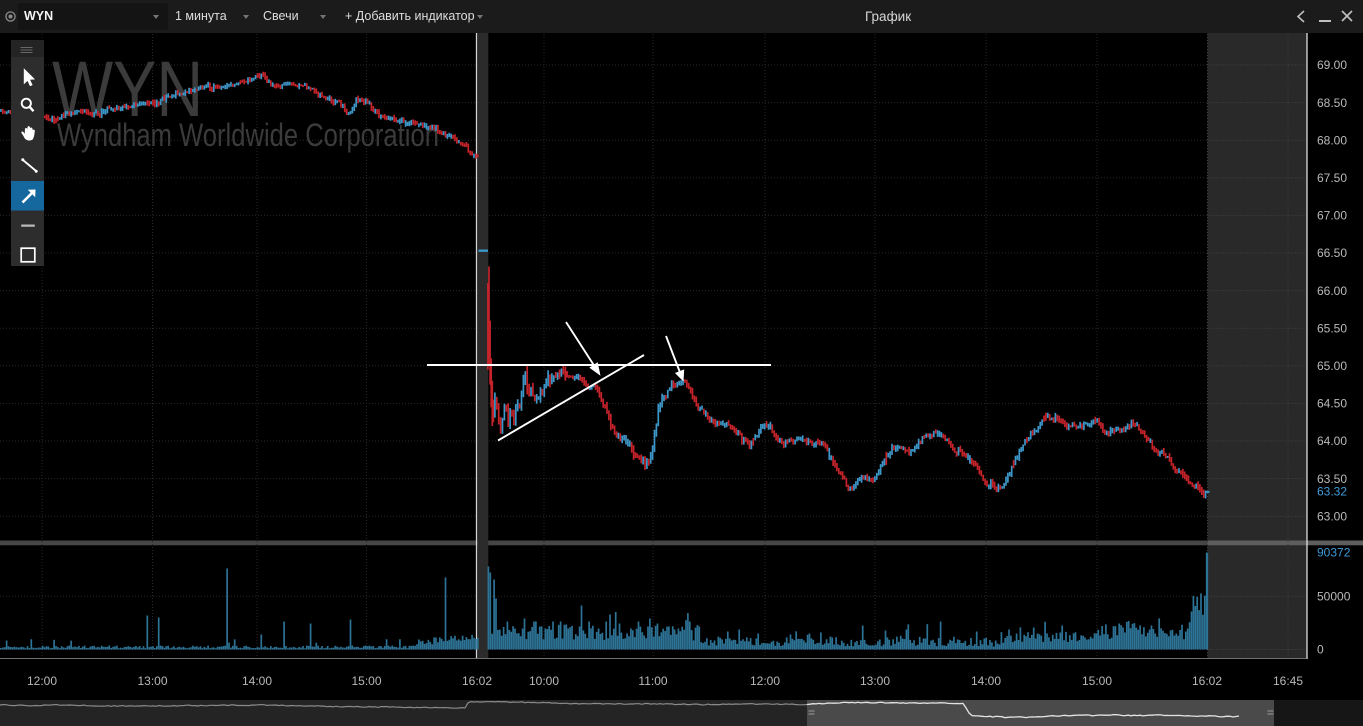 This screenshot has width=1363, height=726. Describe the element at coordinates (1332, 492) in the screenshot. I see `svg-text: 63.32` at that location.